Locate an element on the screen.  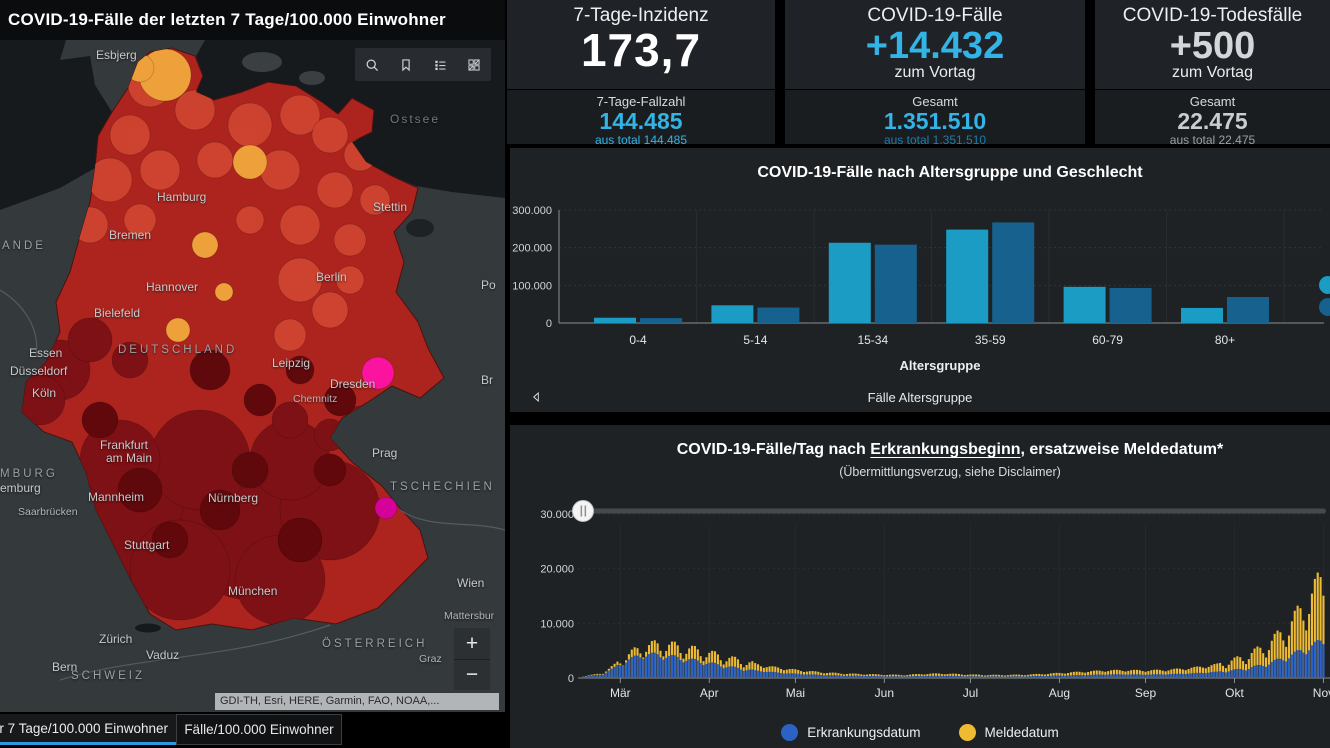
svg-text: 20.000 is located at coordinates (557, 570).